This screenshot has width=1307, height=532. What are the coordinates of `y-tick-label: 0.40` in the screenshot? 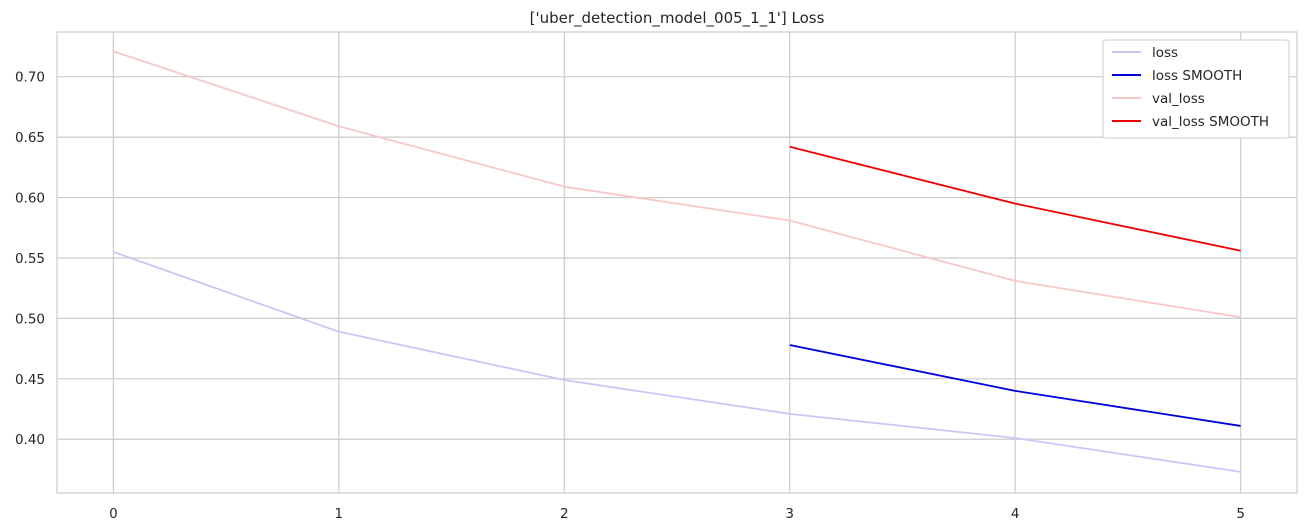 It's located at (30, 440).